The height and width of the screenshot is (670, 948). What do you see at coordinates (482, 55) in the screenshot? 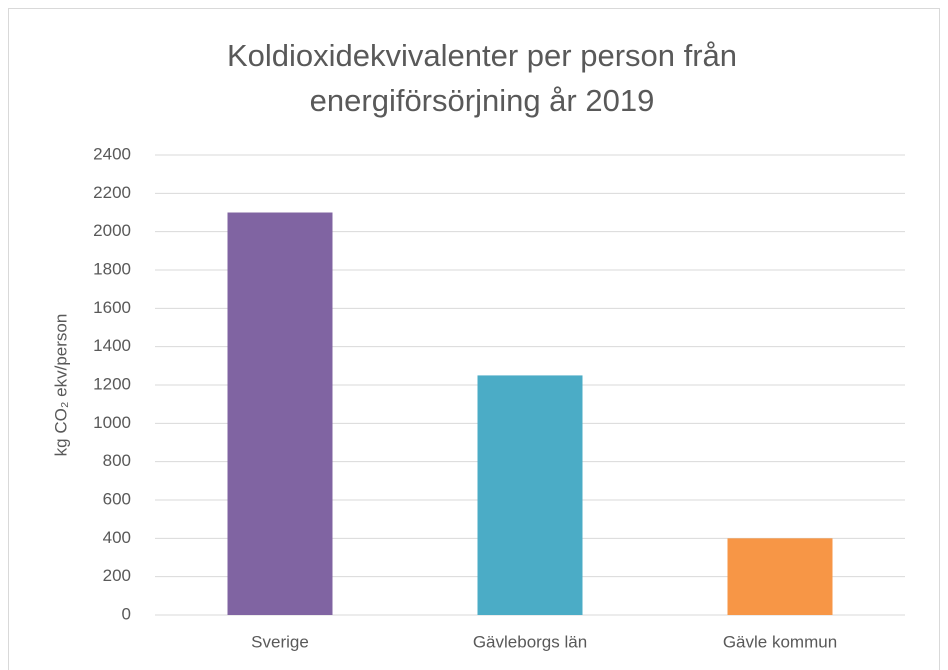
I see `chart-title: Koldioxidekvivalenter per person från` at bounding box center [482, 55].